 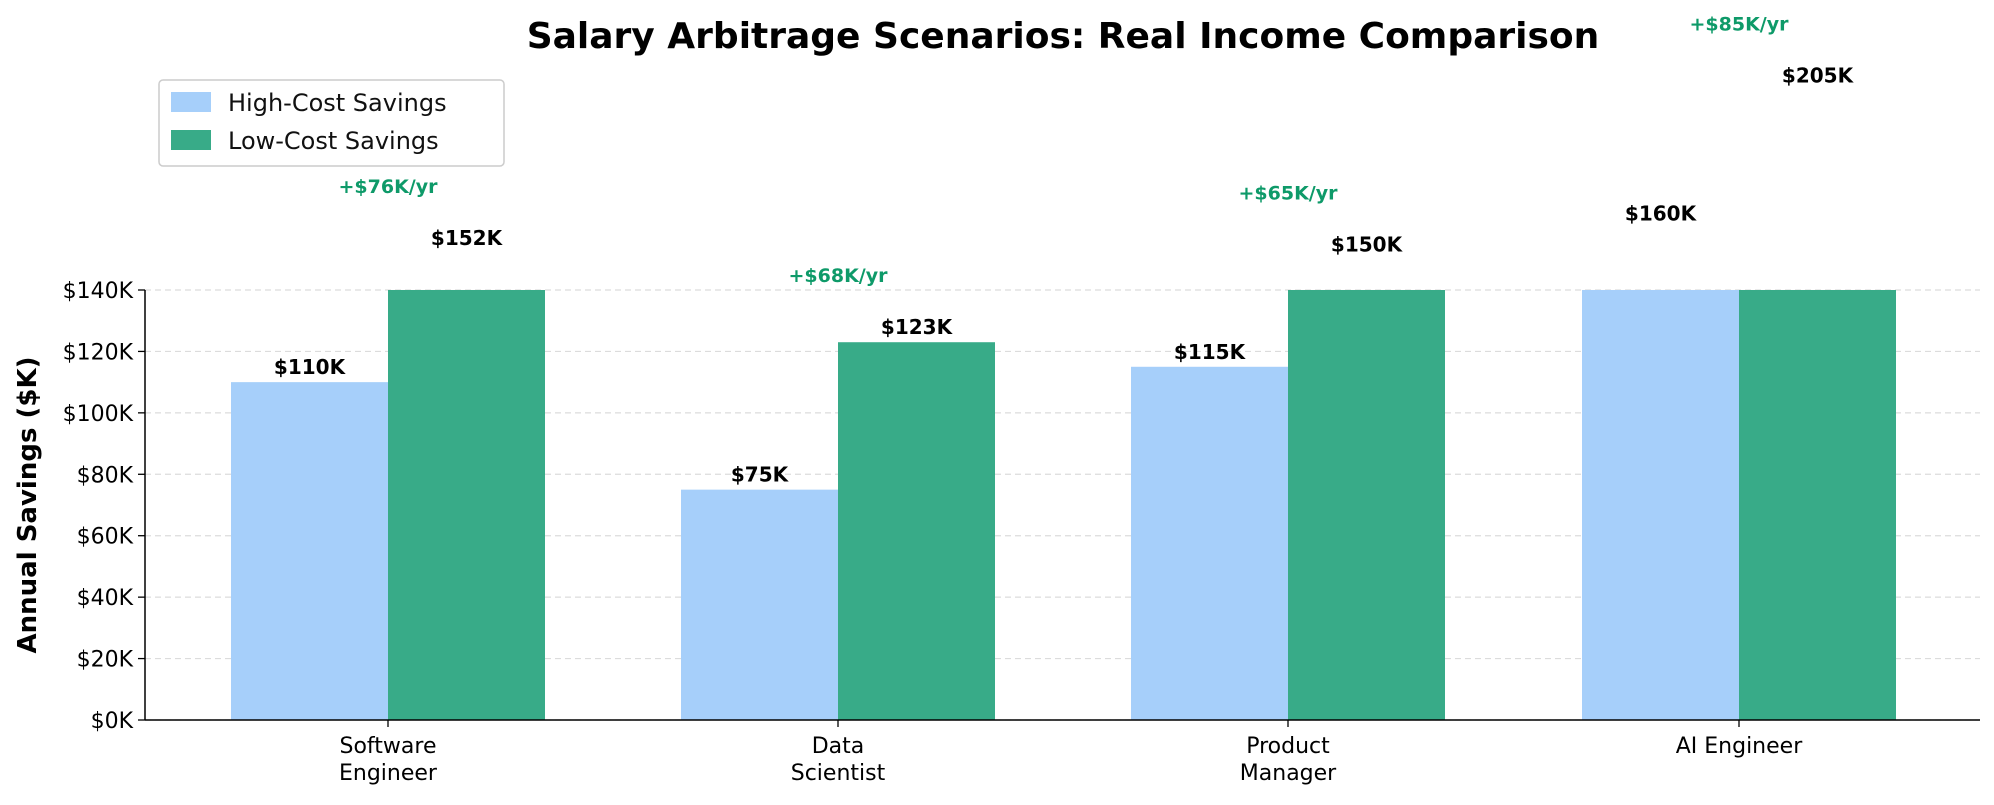 I want to click on legend-label: High-Cost Savings, so click(x=337, y=103).